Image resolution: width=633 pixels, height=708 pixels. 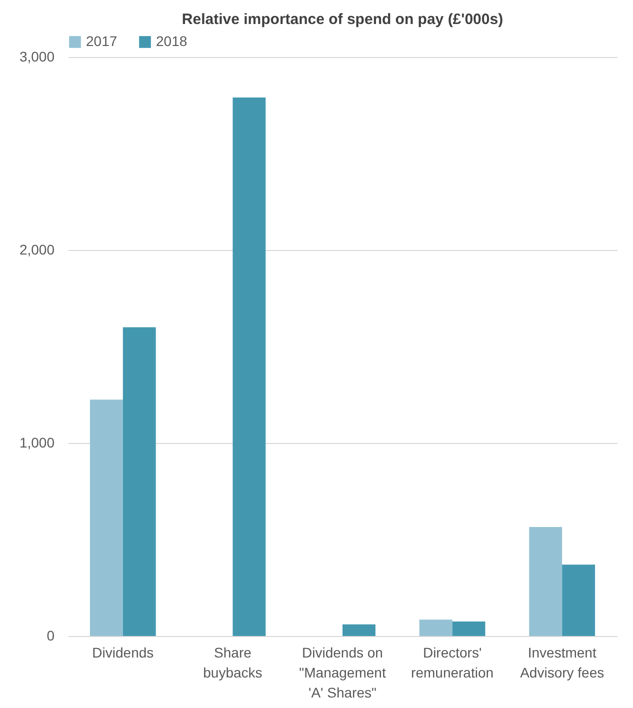 I want to click on x-tick-label: Dividends on "Management 'A' Shares", so click(x=342, y=672).